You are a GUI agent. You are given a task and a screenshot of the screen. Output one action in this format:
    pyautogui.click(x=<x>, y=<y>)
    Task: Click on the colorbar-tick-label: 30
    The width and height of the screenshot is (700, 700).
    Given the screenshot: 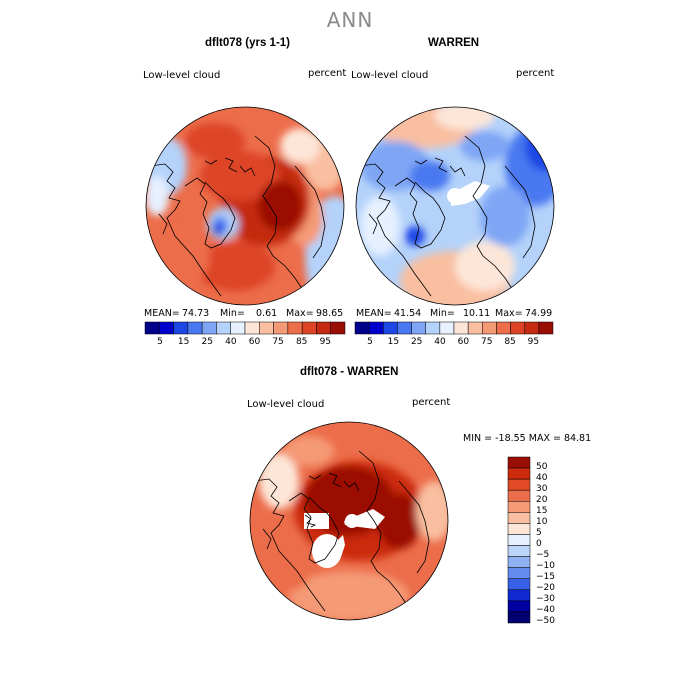 What is the action you would take?
    pyautogui.click(x=542, y=488)
    